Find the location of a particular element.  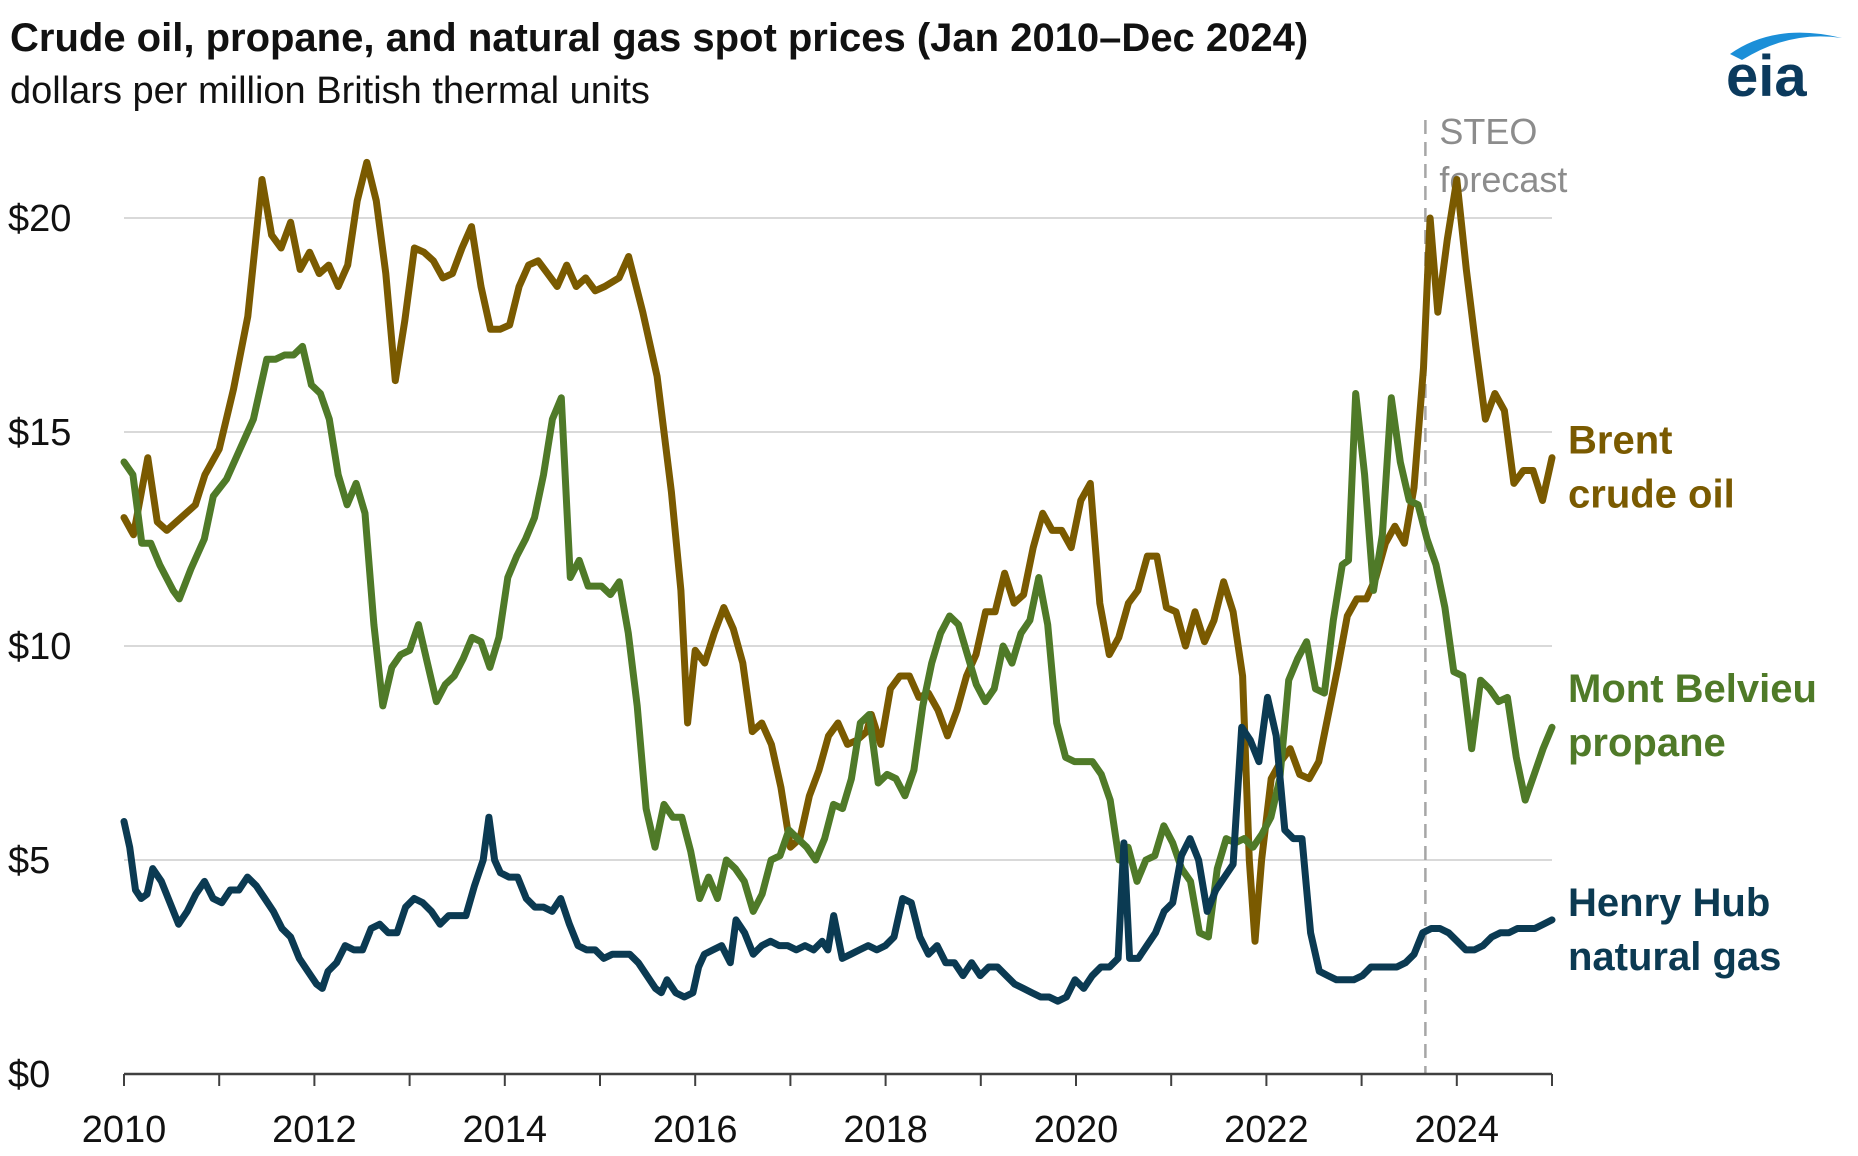

x-tick-label: 2024 is located at coordinates (1457, 1130).